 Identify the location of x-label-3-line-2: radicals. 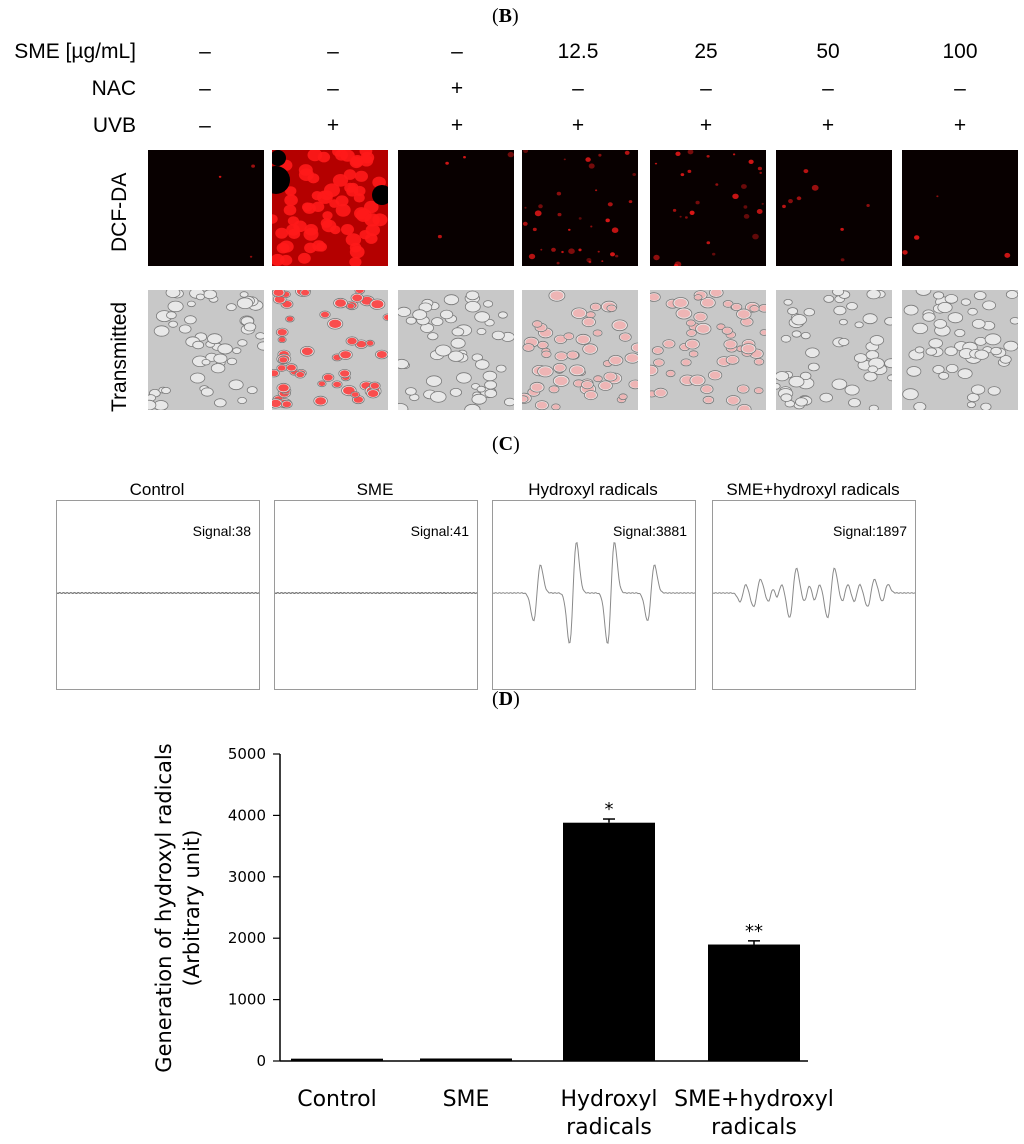
(609, 1127).